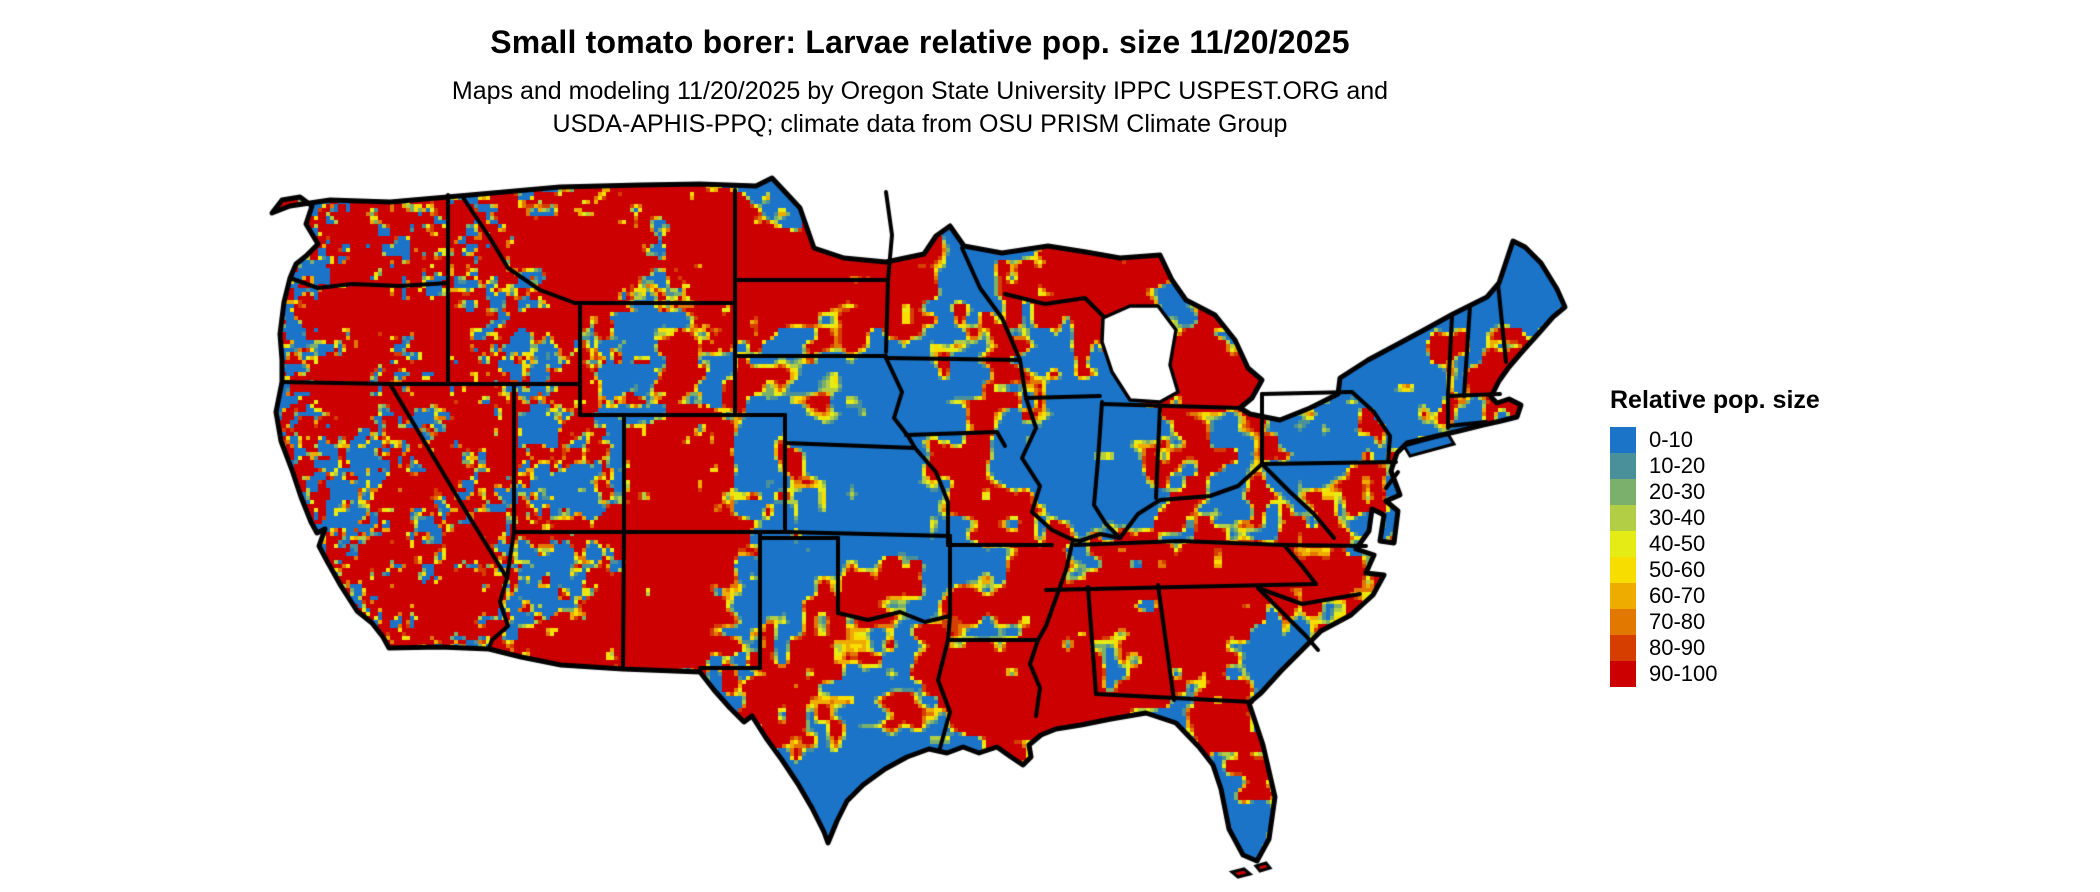 The width and height of the screenshot is (2100, 892). Describe the element at coordinates (1760, 466) in the screenshot. I see `legend-item: 10-20` at that location.